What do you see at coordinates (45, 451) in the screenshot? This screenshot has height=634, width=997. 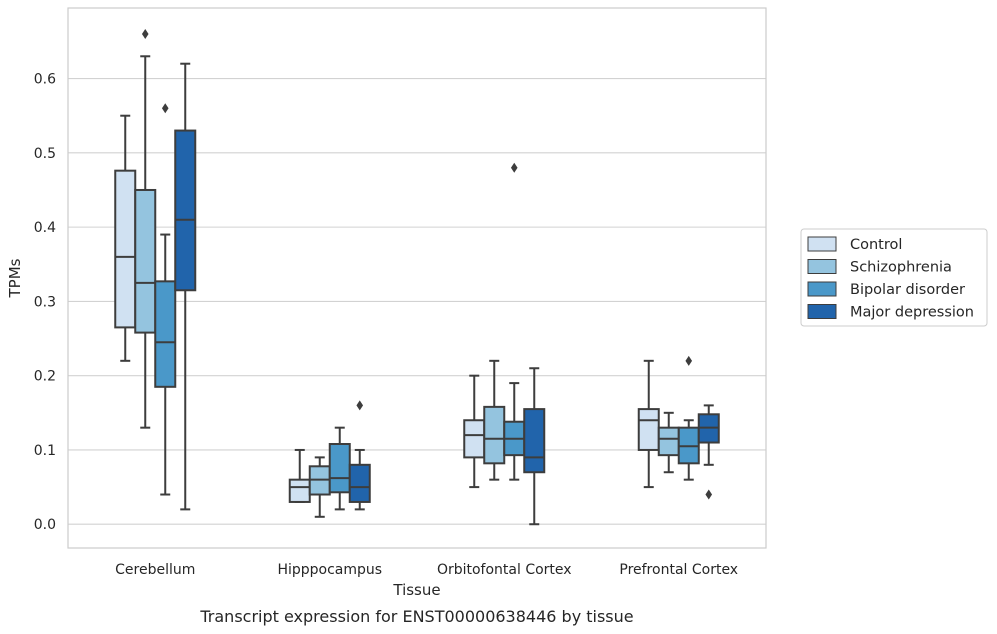 I see `y-tick-label: 0.1` at bounding box center [45, 451].